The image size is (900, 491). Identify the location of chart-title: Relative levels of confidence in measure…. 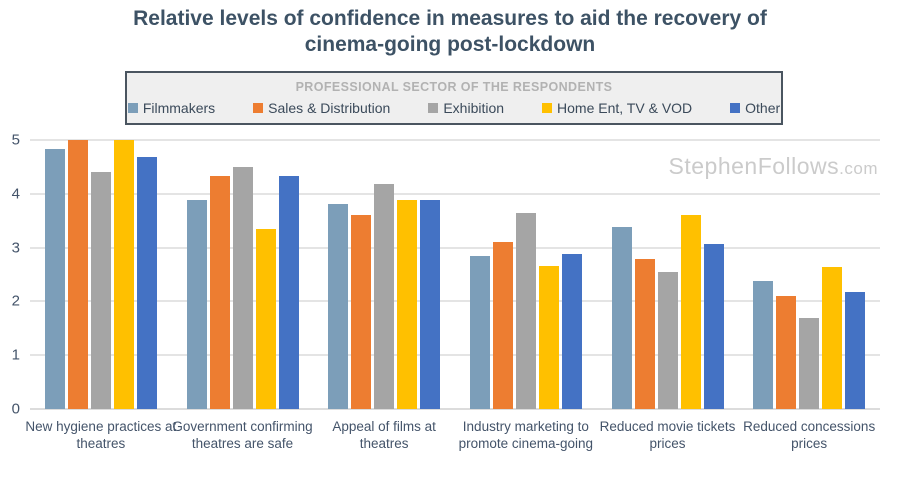
(450, 32).